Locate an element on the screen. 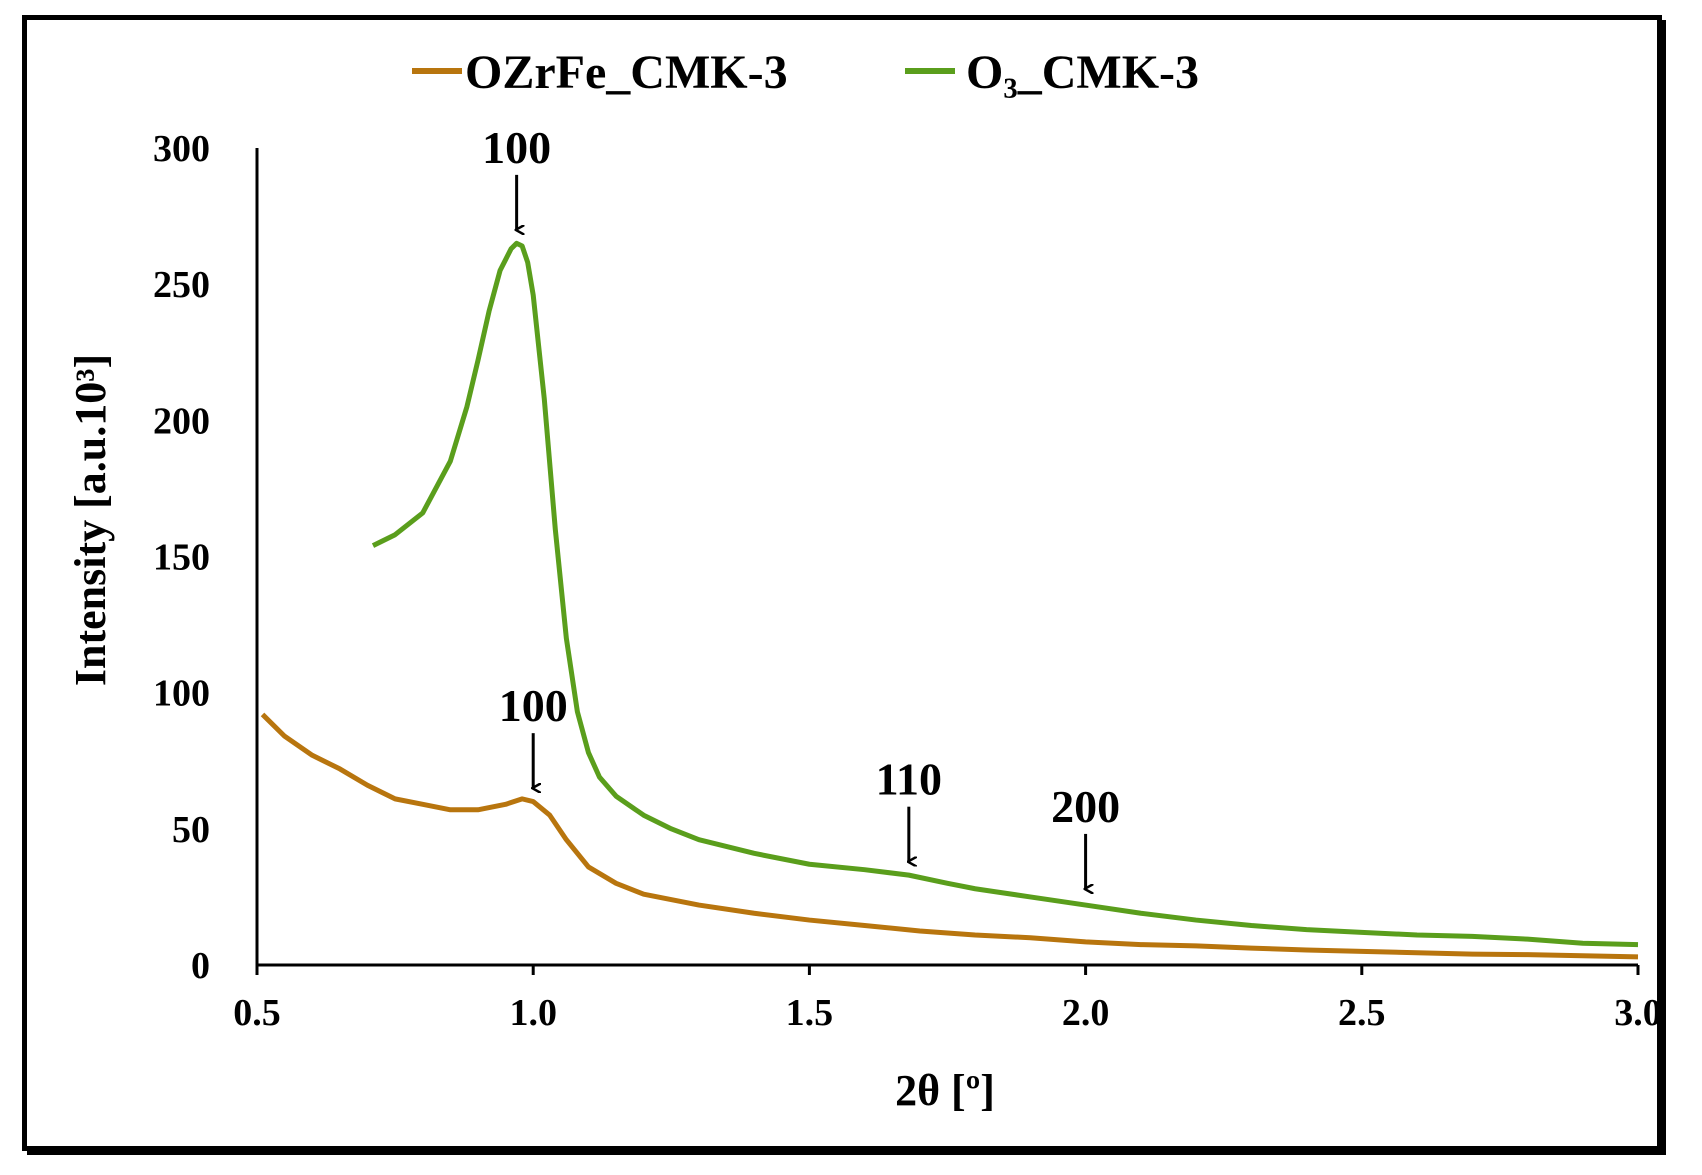 The width and height of the screenshot is (1702, 1175). y-tick-label: 300 is located at coordinates (181, 149).